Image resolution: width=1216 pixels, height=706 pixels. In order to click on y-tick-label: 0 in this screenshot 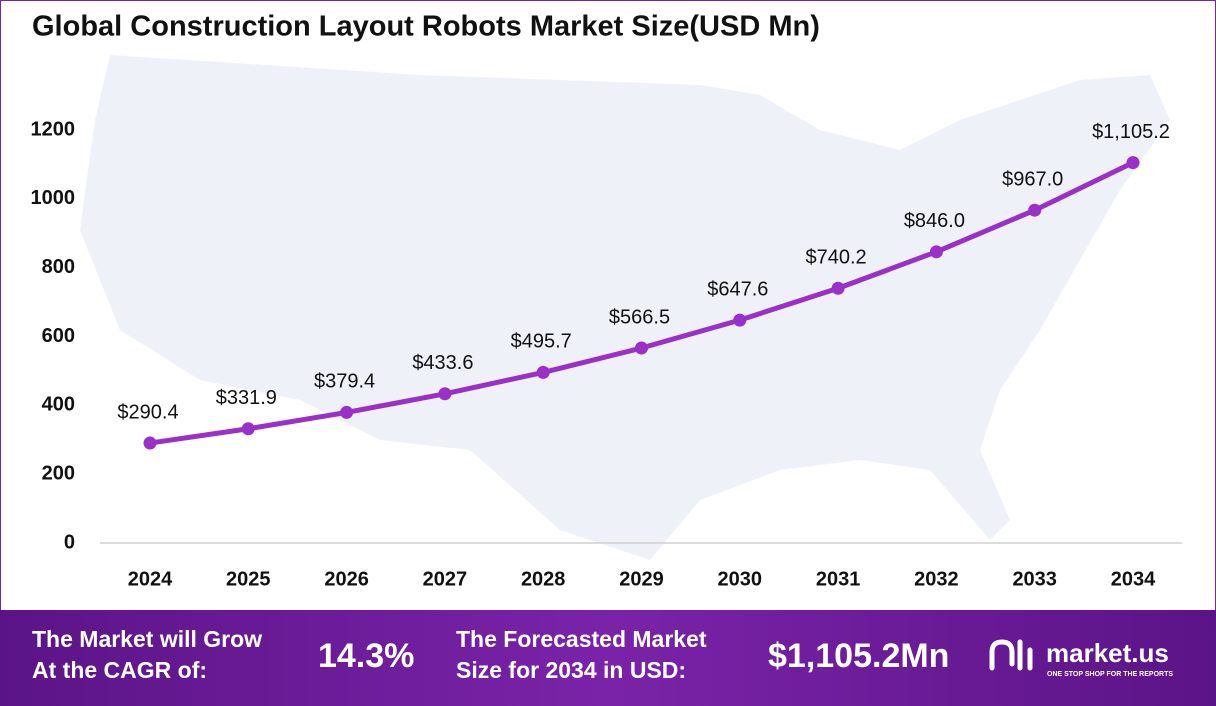, I will do `click(69, 542)`.